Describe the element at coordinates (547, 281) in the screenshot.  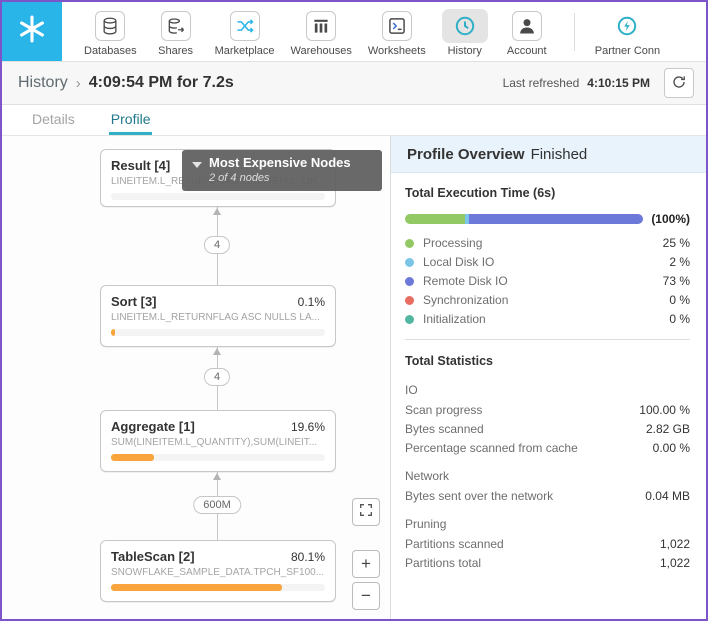
I see `legend-row-remote-disk-io: Remote Disk IO 73 %` at that location.